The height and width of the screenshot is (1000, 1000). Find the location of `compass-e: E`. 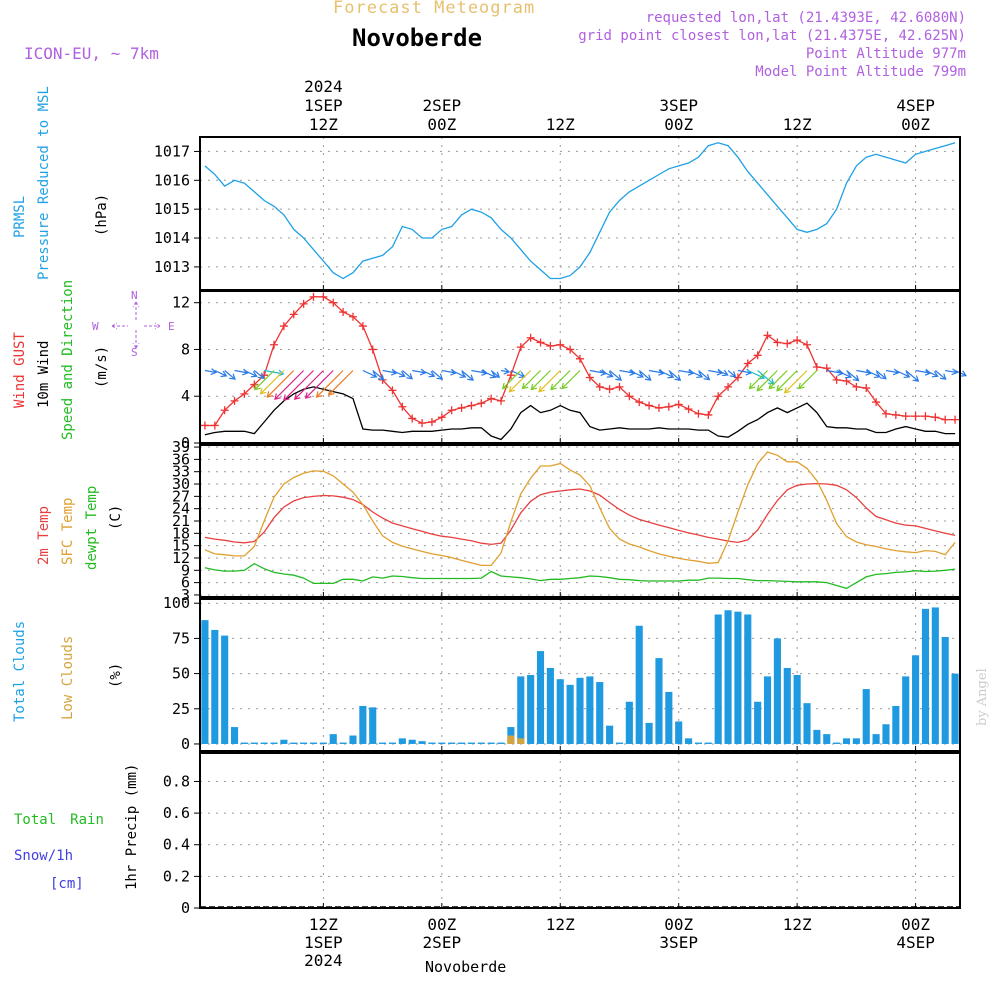

compass-e: E is located at coordinates (171, 326).